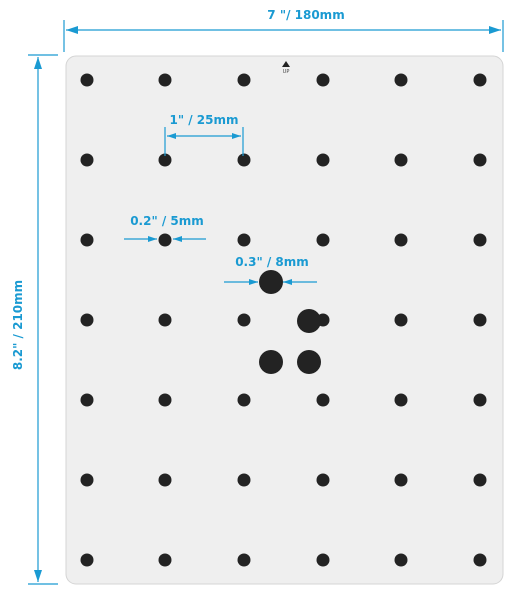 The height and width of the screenshot is (600, 530). I want to click on spacing-arrow-right, so click(236, 136).